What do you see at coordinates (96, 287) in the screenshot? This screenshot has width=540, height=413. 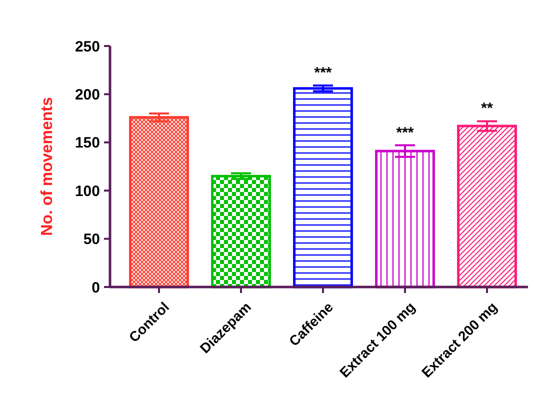 I see `y-tick-label: 0` at bounding box center [96, 287].